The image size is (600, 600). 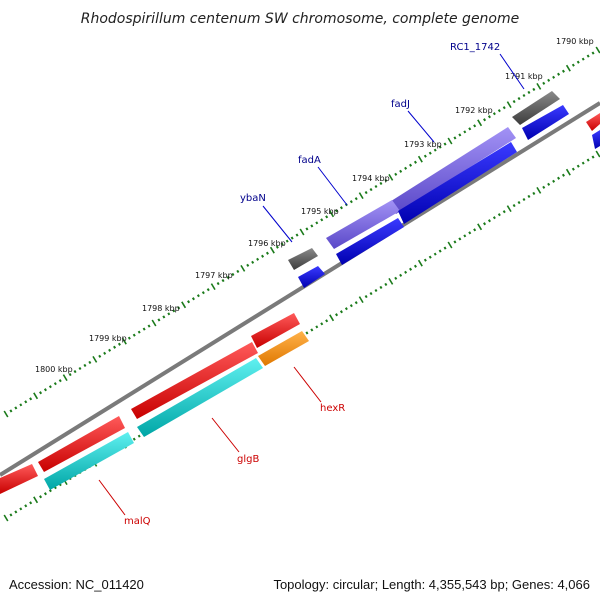 I want to click on gene-fadj, so click(x=452, y=170).